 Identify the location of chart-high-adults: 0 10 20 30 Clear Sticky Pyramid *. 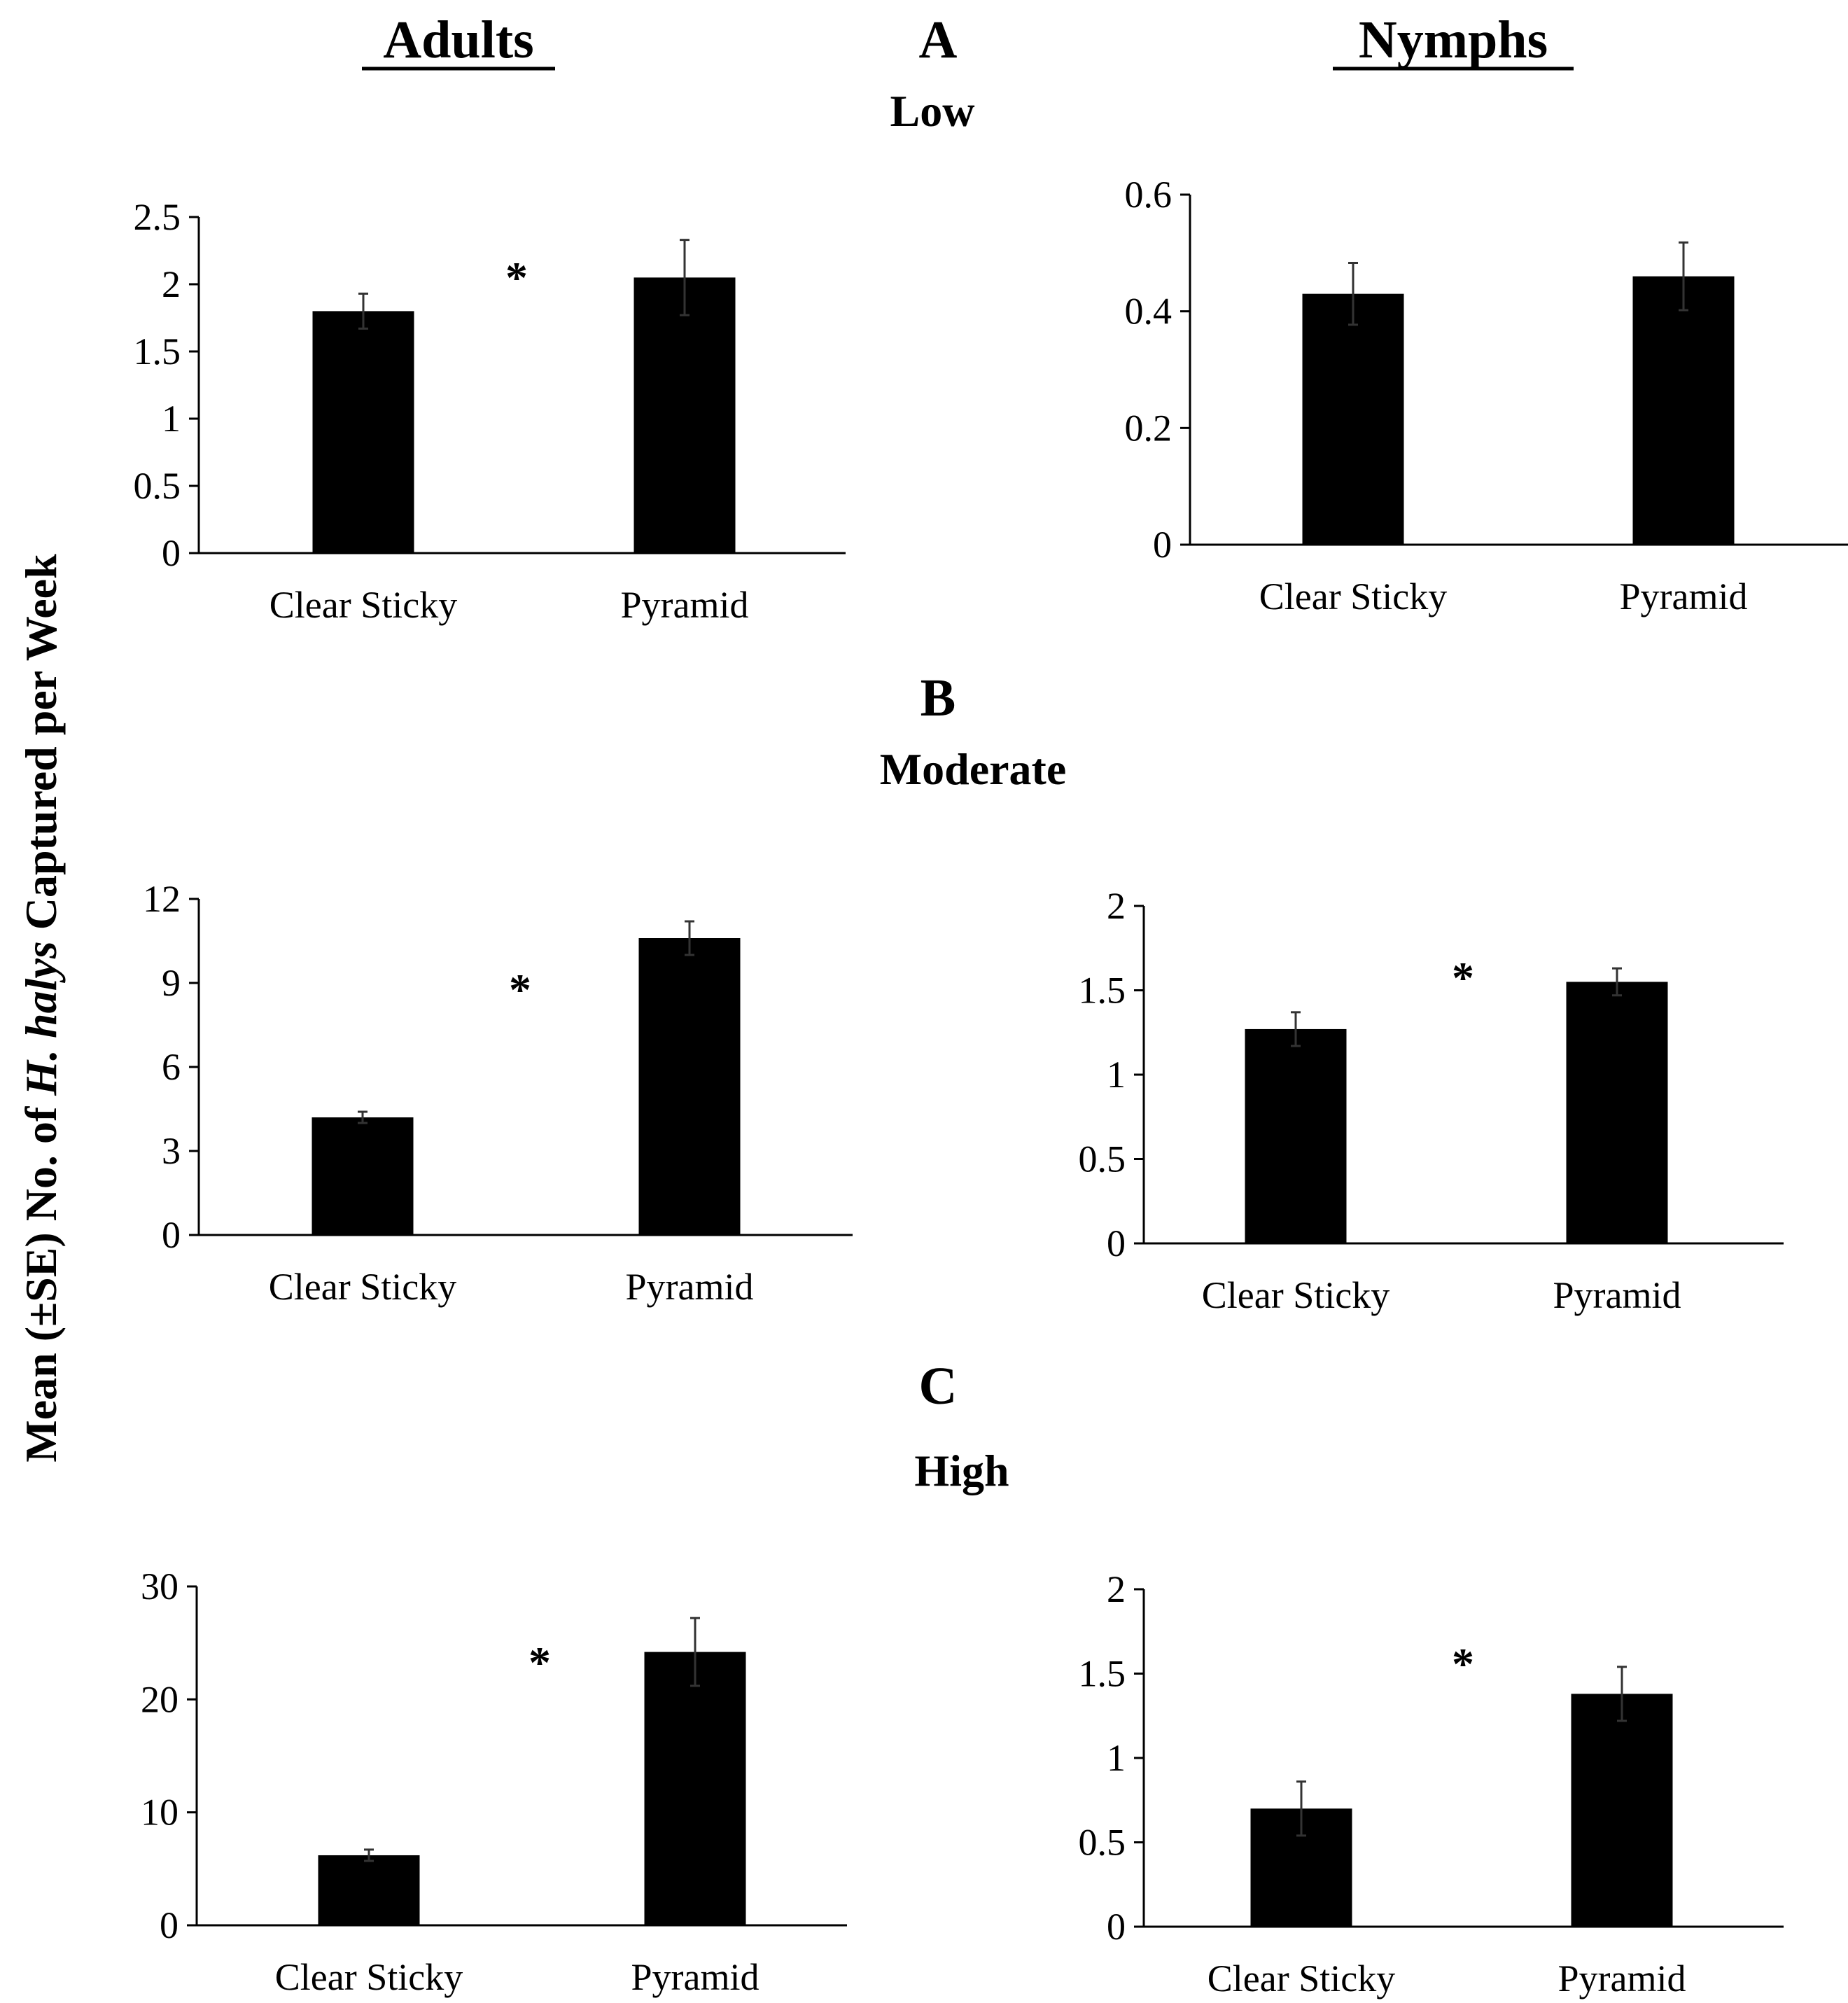
(494, 1781).